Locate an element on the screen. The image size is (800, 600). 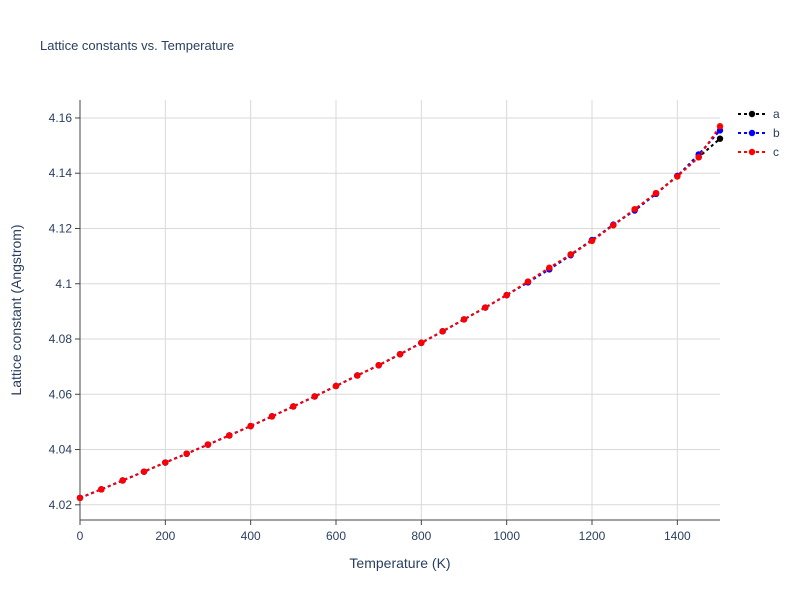
x-tick-label: 800 is located at coordinates (421, 536).